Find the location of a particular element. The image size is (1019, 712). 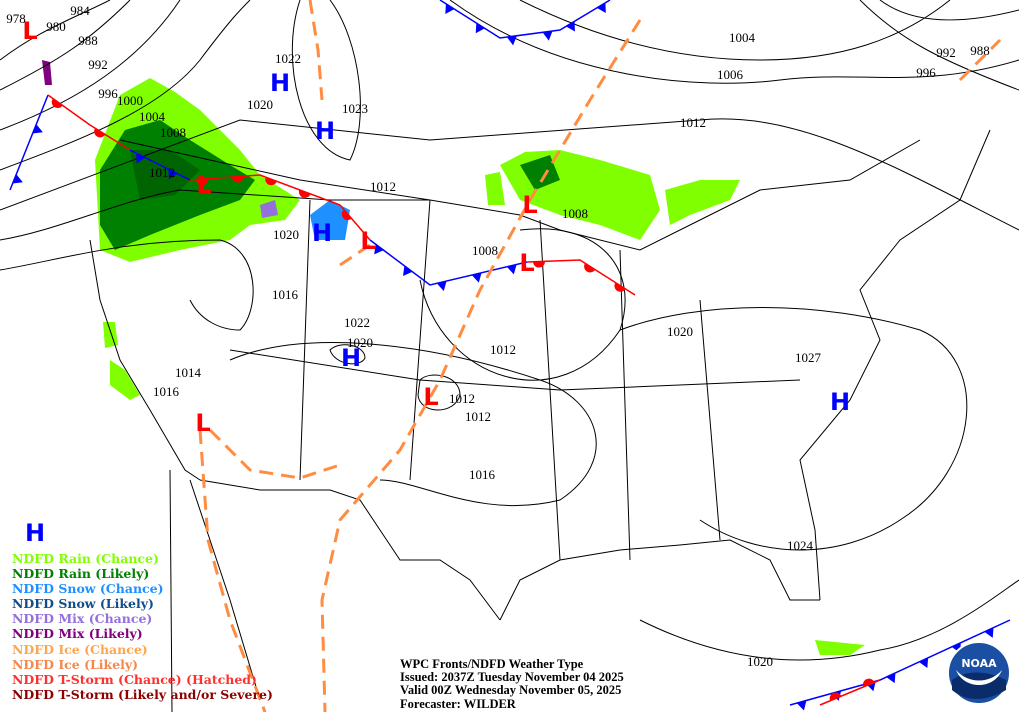

rain-chance-area-west is located at coordinates (495, 188).